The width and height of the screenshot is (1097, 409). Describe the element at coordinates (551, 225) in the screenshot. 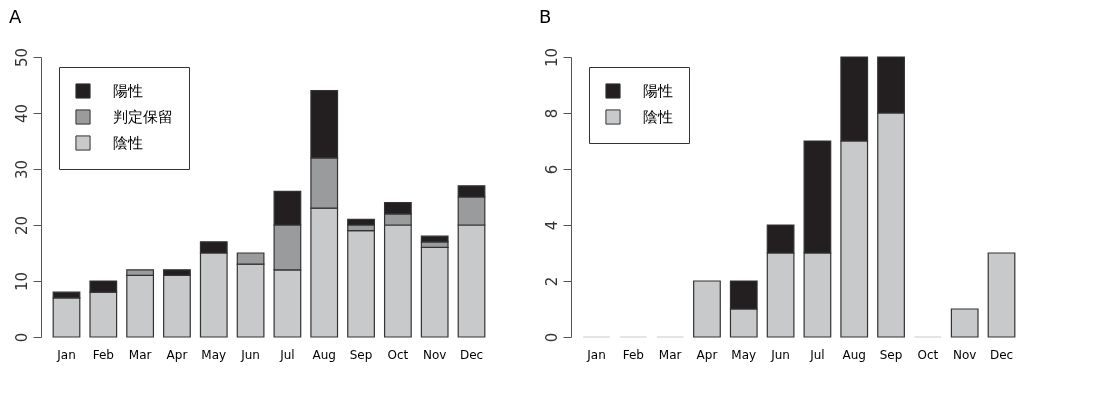

I see `y-tick-label: 4` at that location.